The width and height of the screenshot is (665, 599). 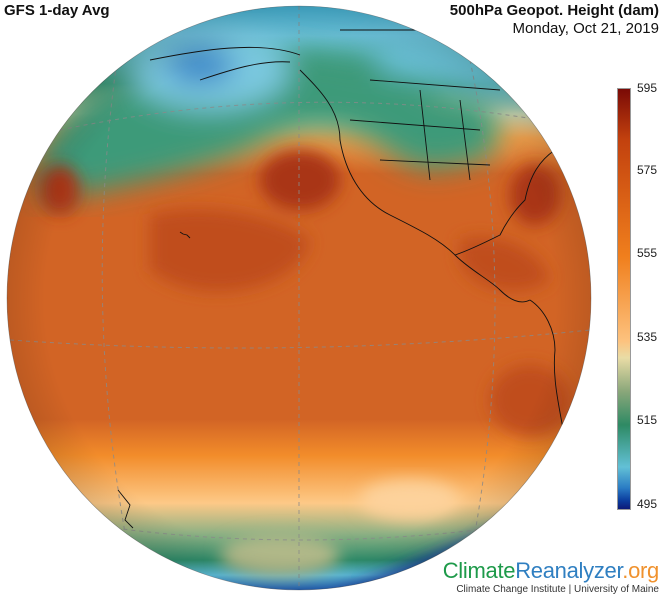 I want to click on brand-name-part3: .org, so click(x=640, y=570).